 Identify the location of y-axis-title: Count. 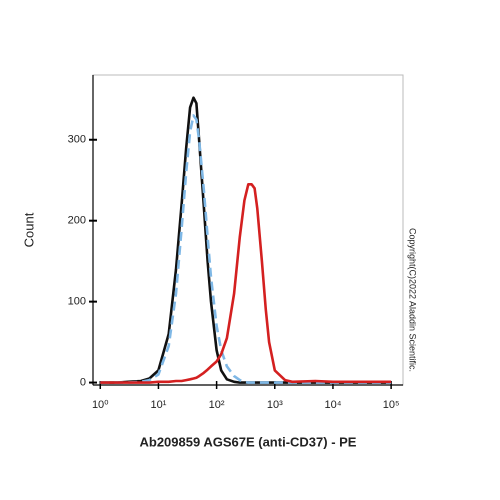
(28, 229).